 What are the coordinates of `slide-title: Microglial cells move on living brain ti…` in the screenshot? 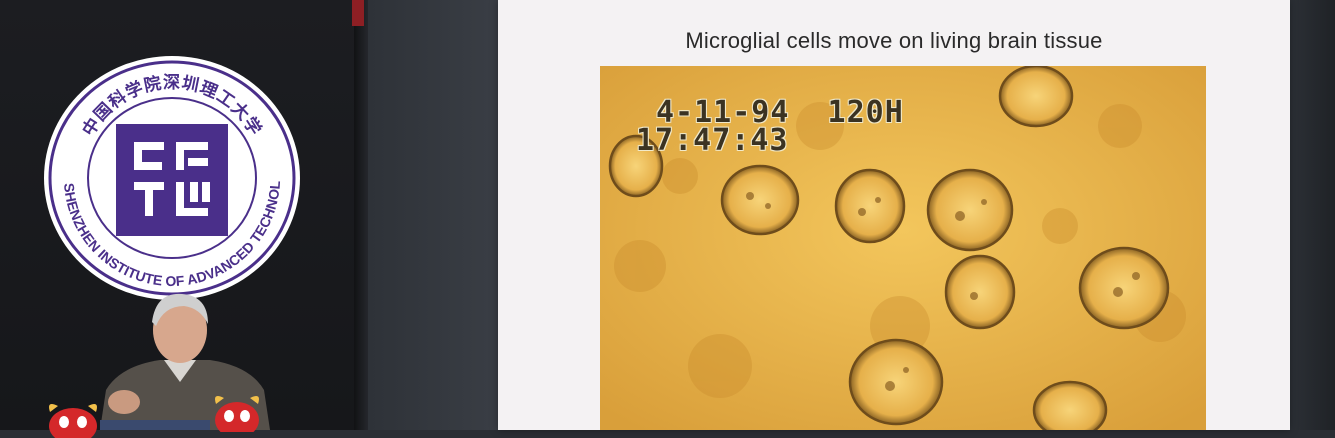 It's located at (894, 40).